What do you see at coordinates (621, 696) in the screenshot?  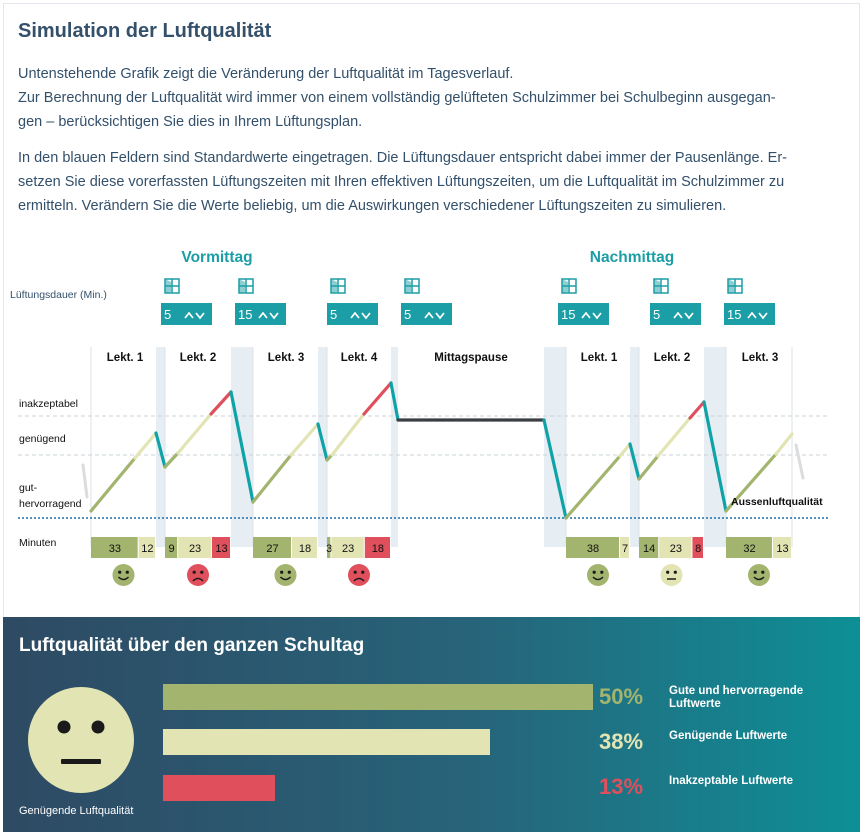 I see `good-values-percent: 50%` at bounding box center [621, 696].